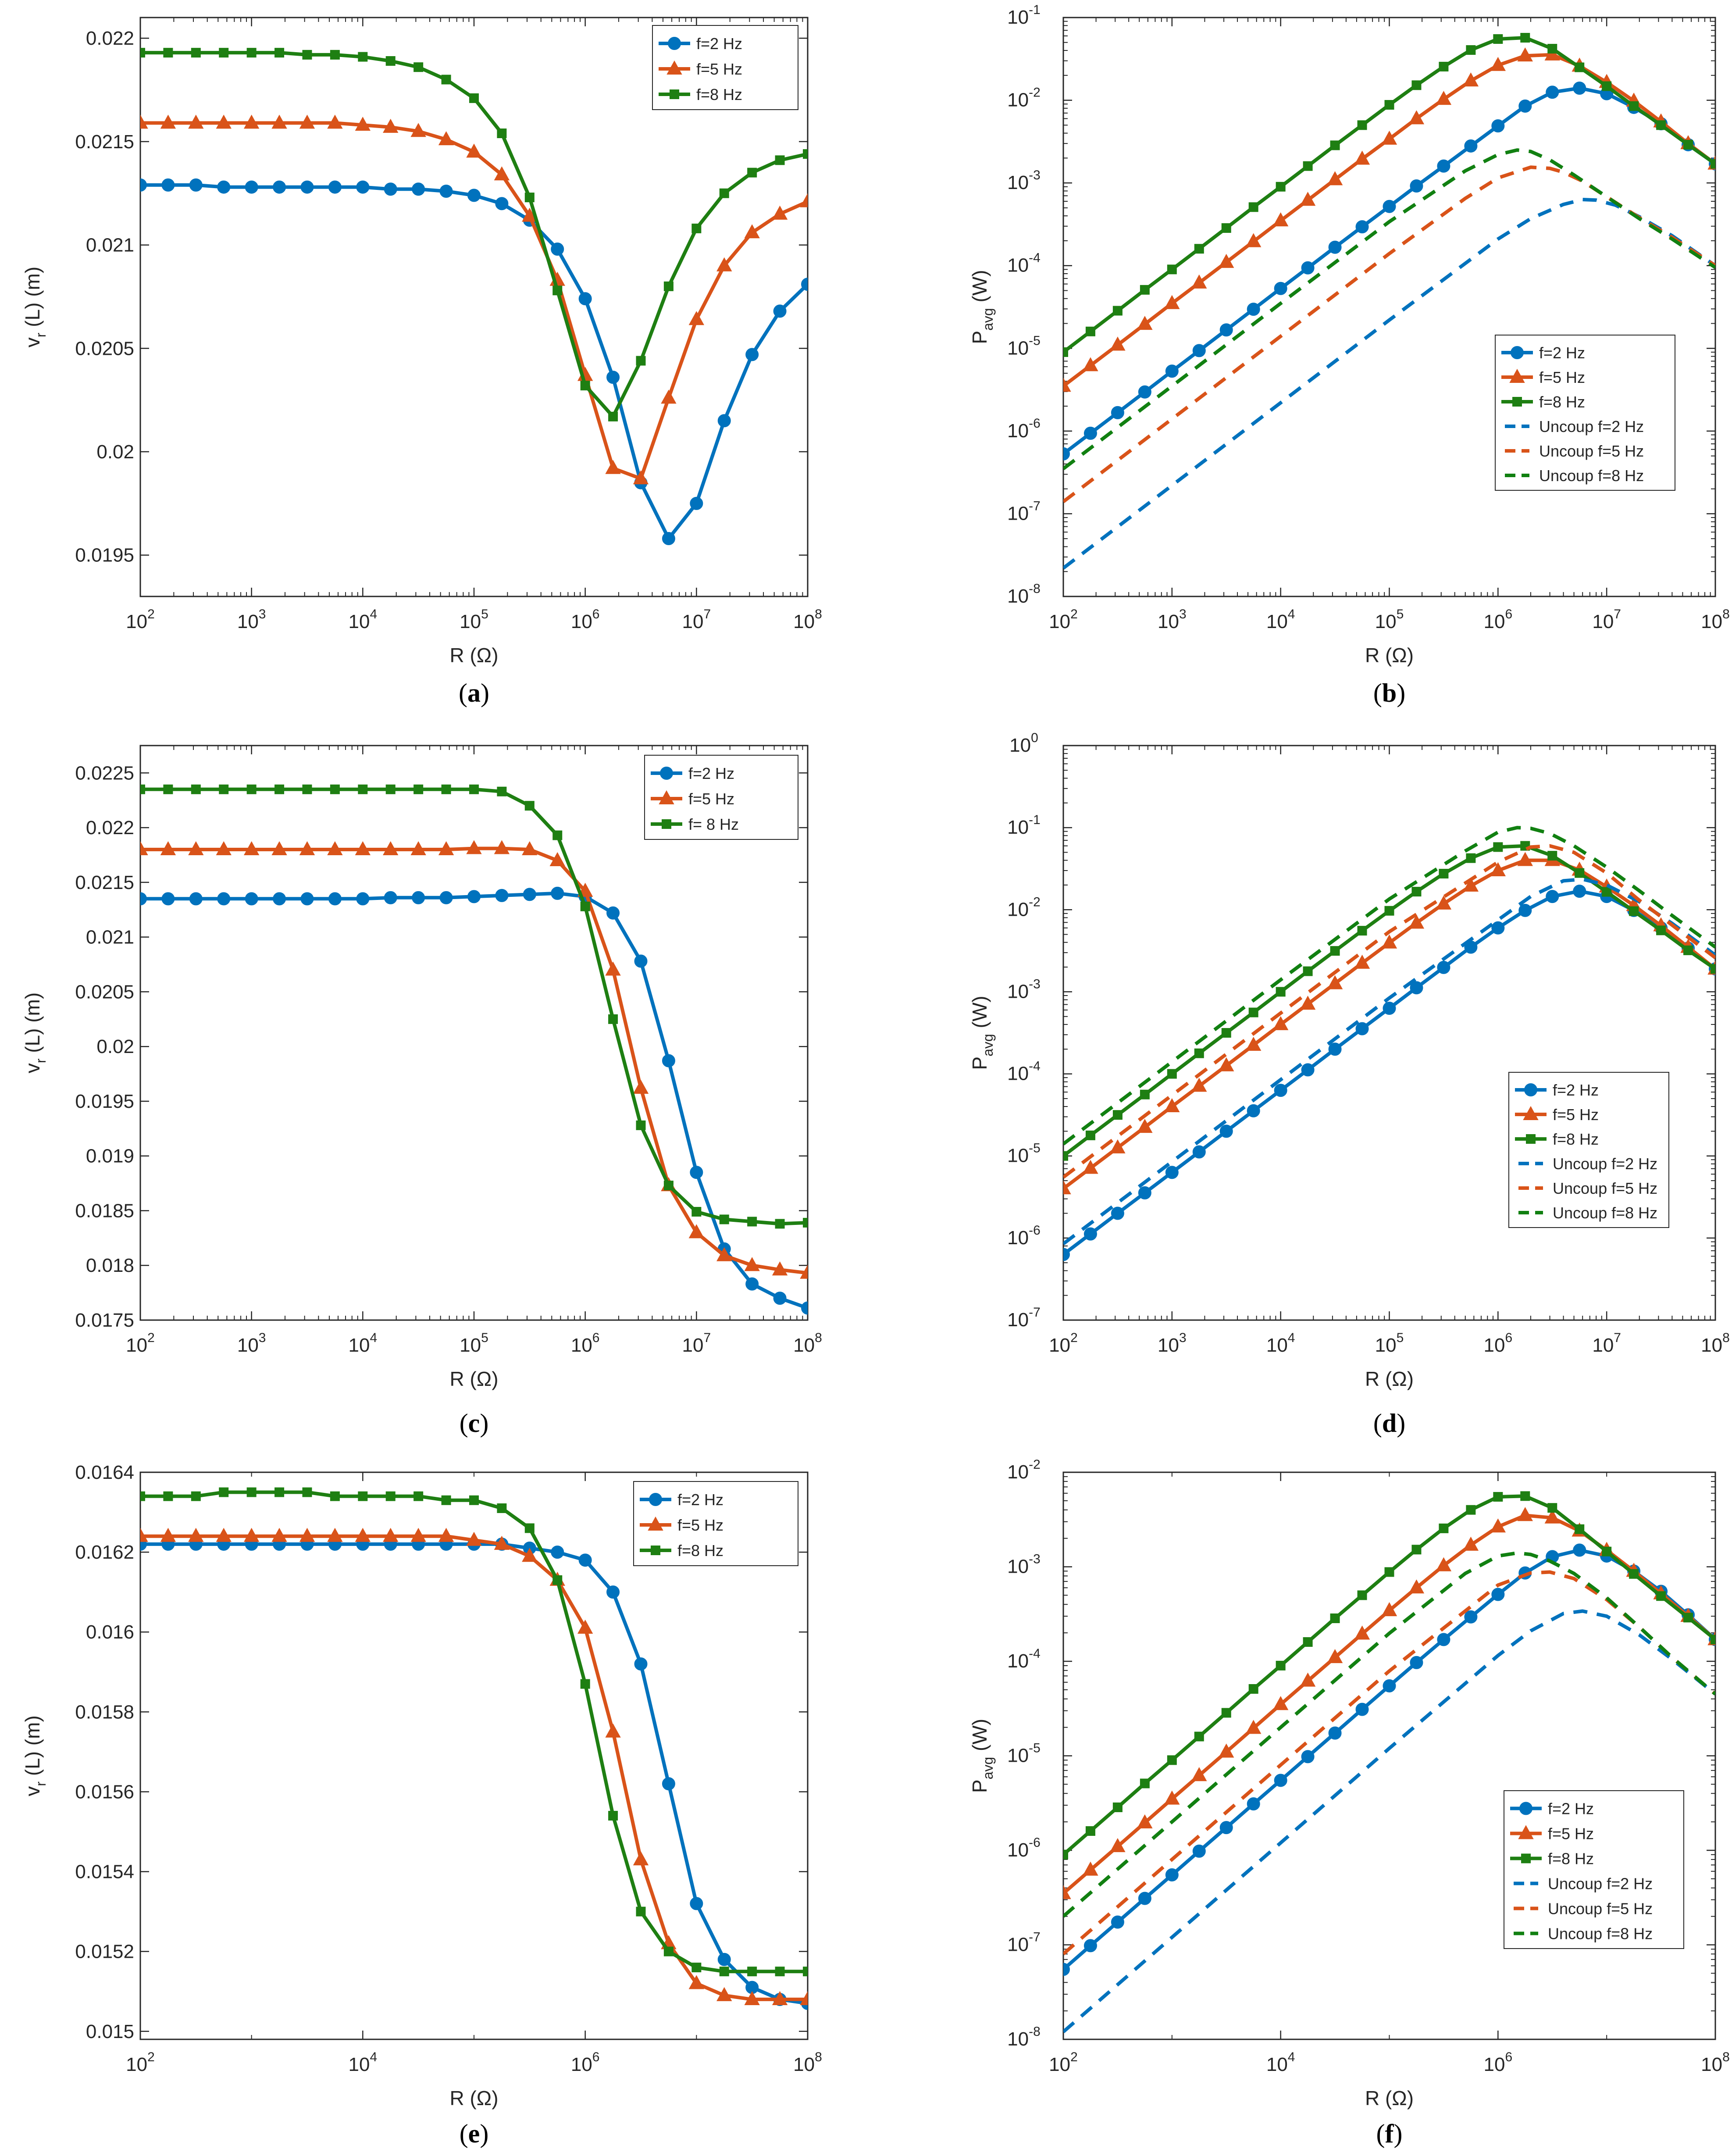  I want to click on y-tick-label: 10⁻⁸, so click(1024, 594).